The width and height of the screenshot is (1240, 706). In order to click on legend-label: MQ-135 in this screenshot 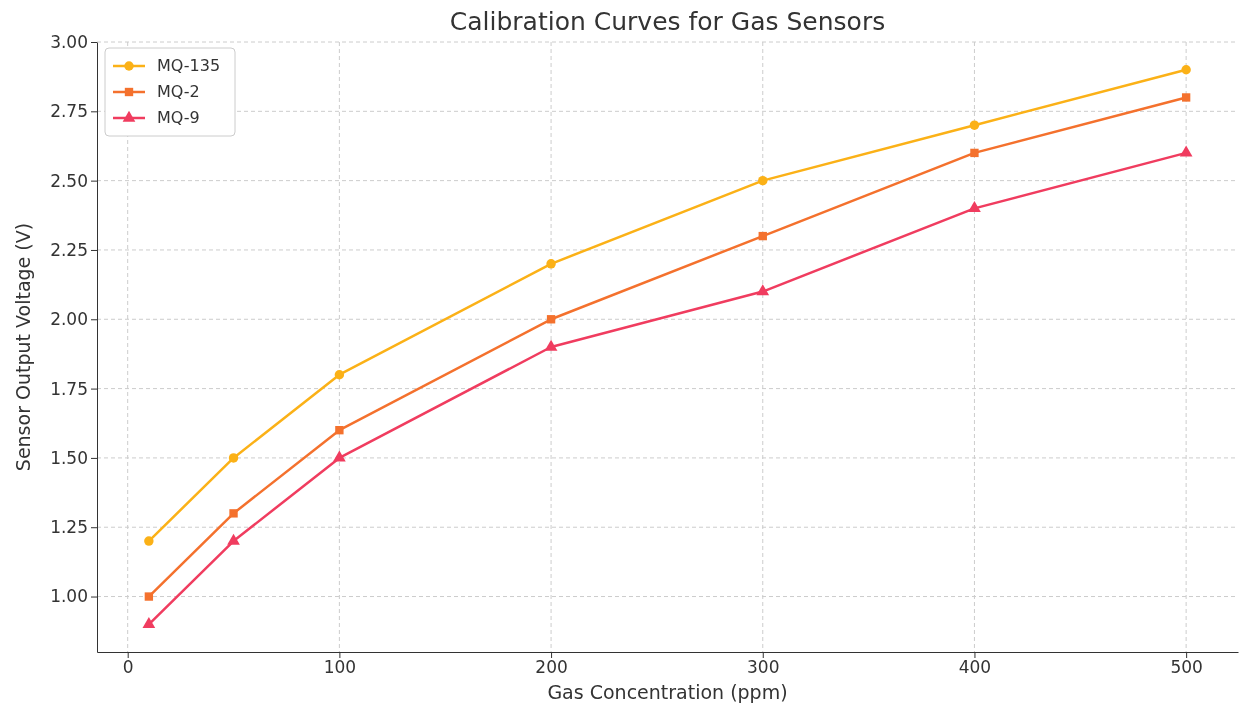, I will do `click(189, 65)`.